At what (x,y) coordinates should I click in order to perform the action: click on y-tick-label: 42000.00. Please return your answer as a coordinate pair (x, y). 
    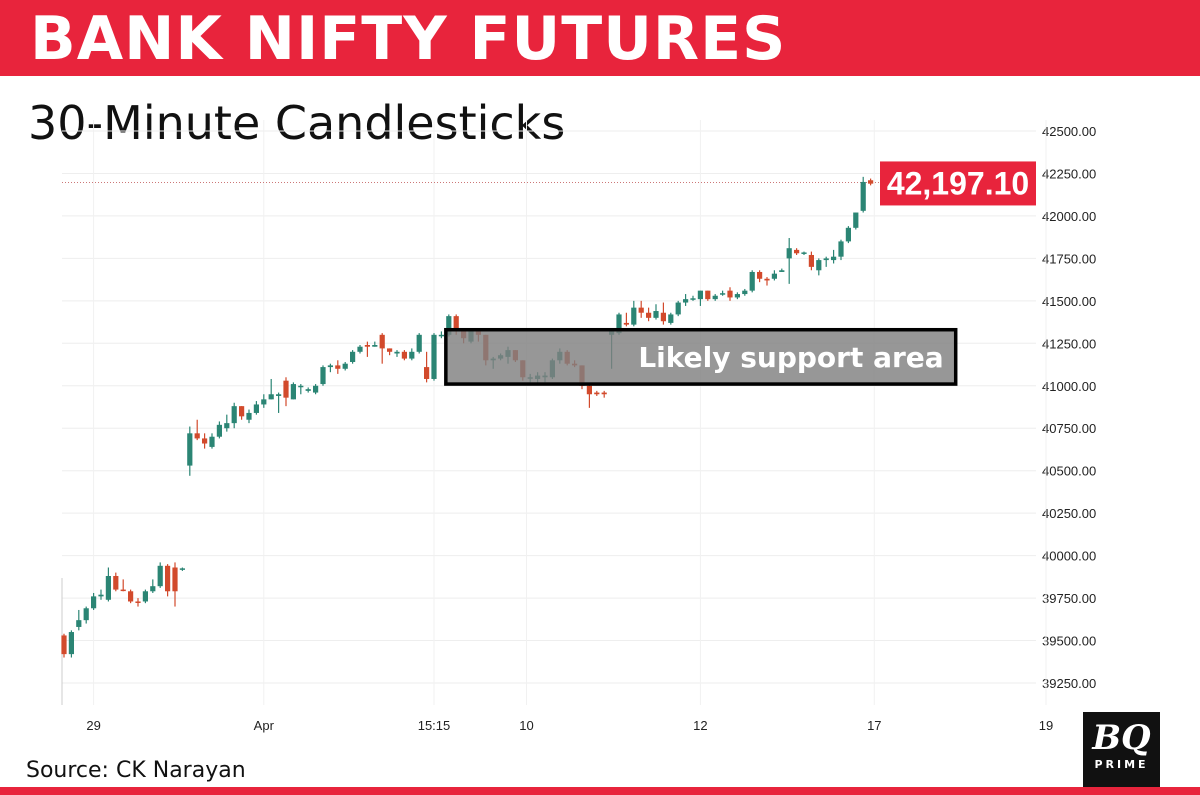
    Looking at the image, I should click on (1069, 216).